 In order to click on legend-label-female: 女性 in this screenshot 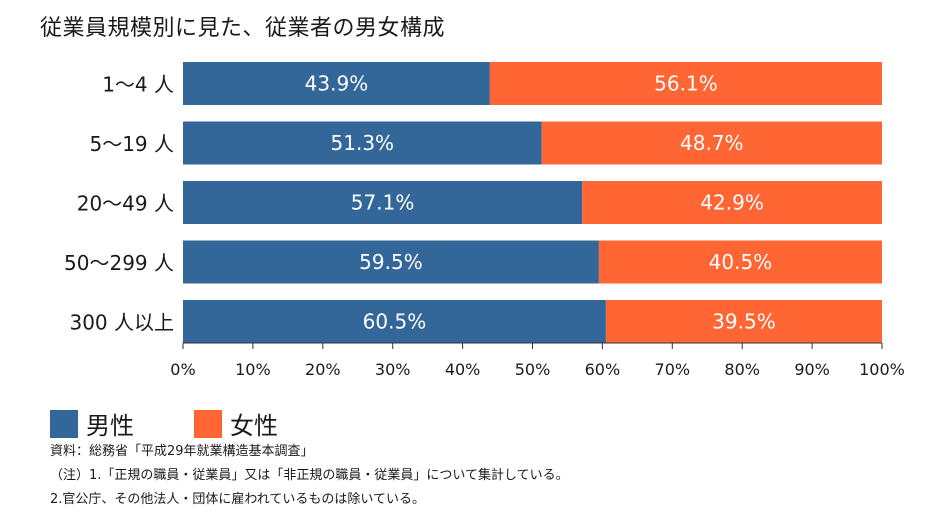, I will do `click(254, 426)`.